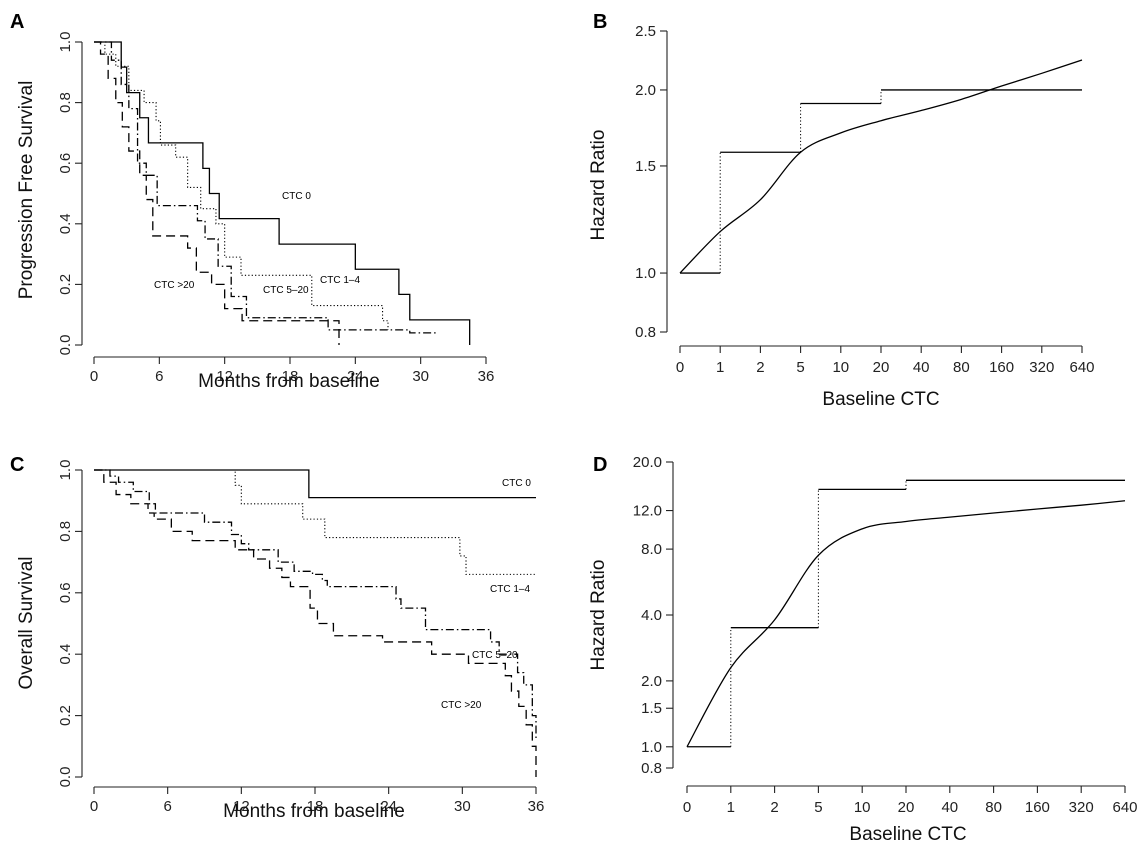 This screenshot has width=1146, height=849. I want to click on panel-c-x-title: Months from baseline, so click(314, 811).